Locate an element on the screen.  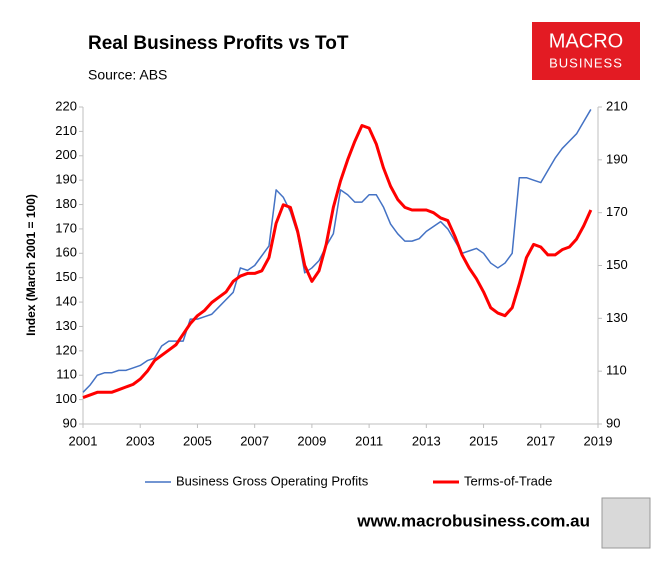
x-tick-label: 2001 is located at coordinates (83, 440).